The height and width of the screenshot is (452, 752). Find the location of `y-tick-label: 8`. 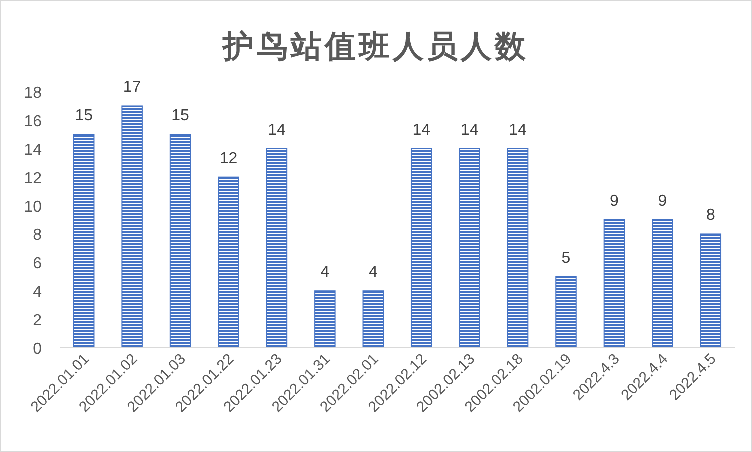

y-tick-label: 8 is located at coordinates (37, 235).